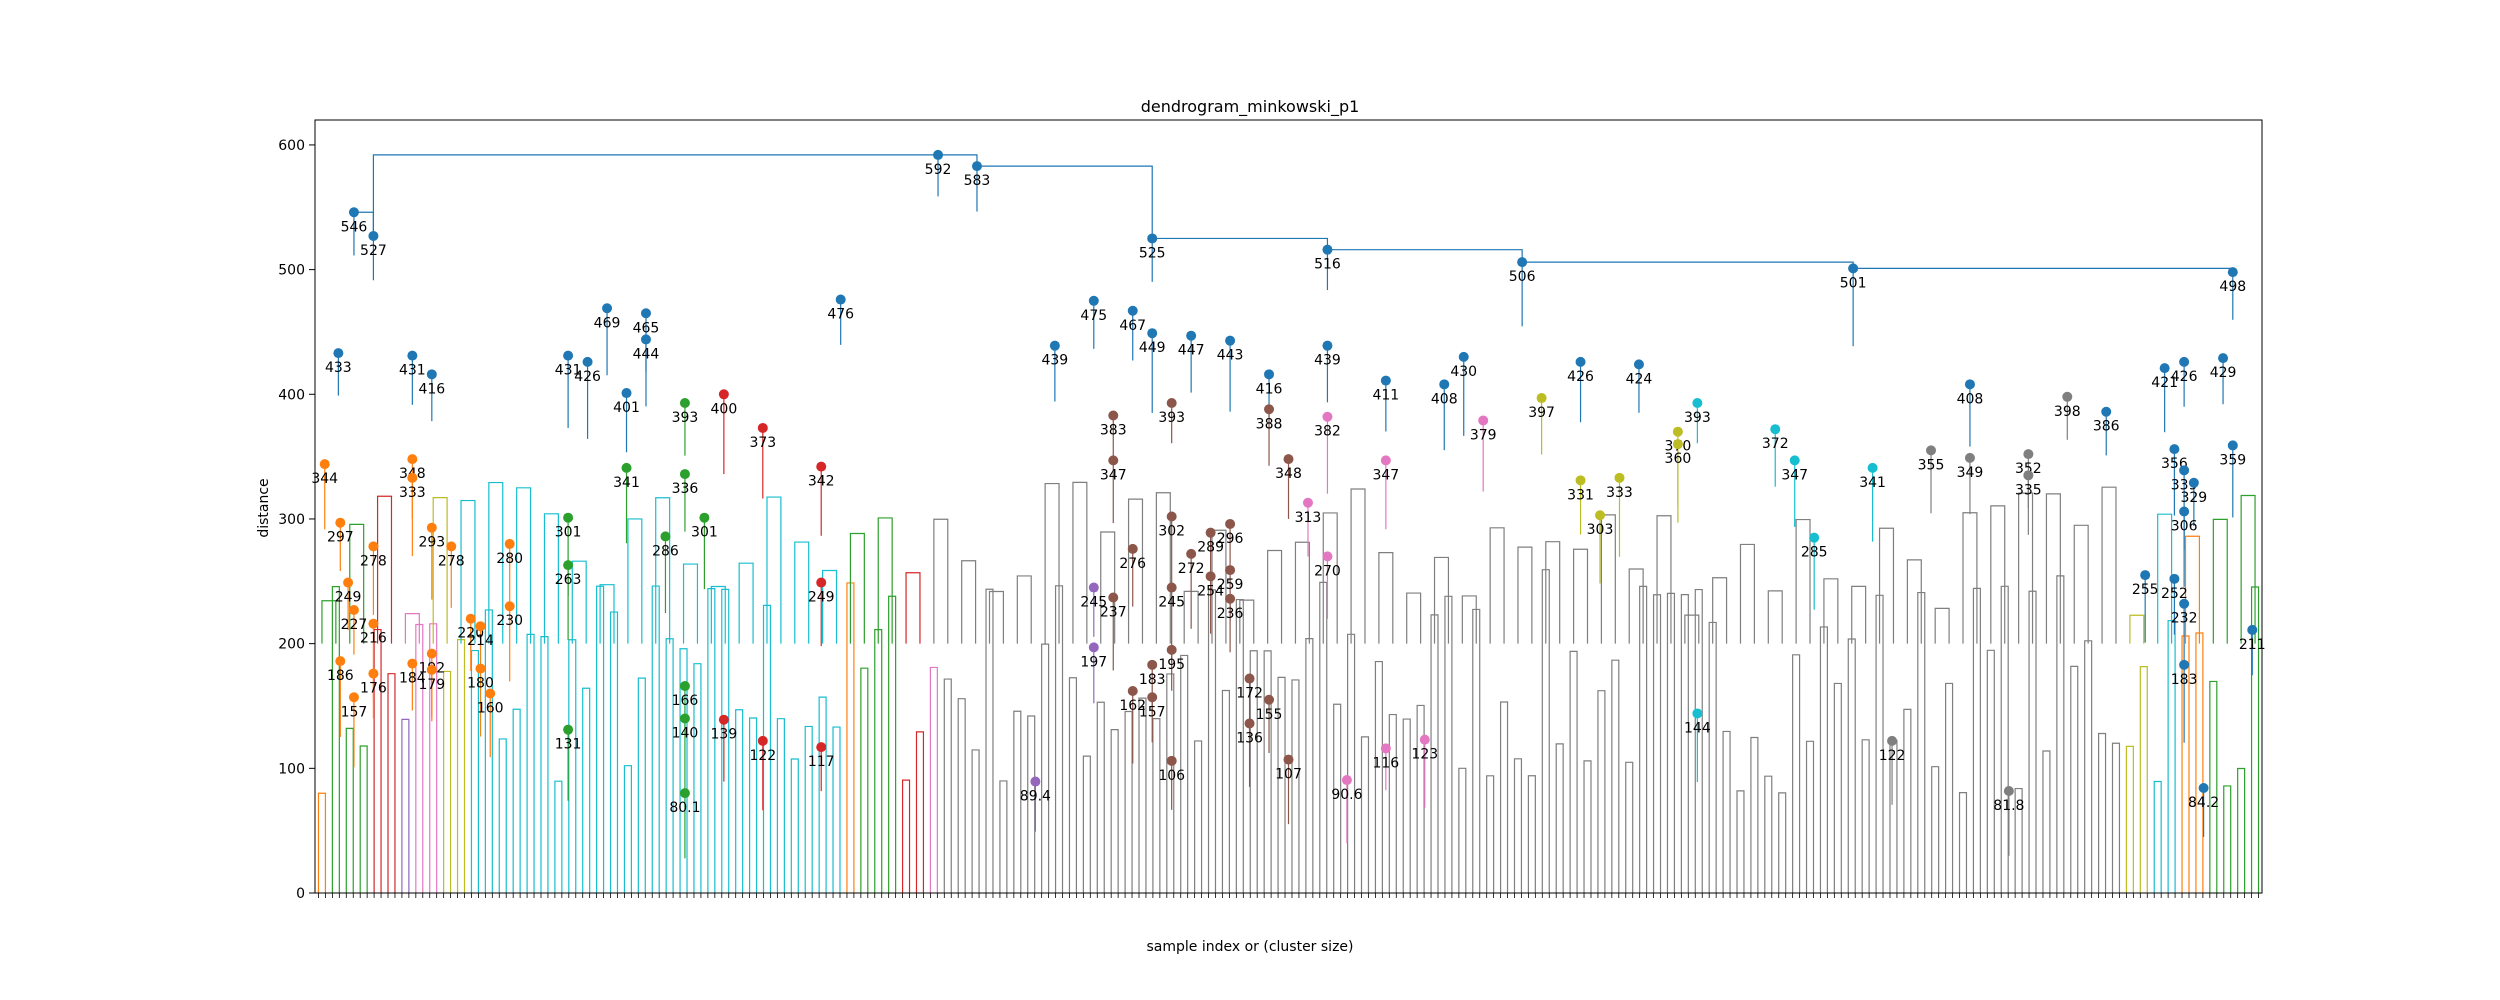  Describe the element at coordinates (1794, 475) in the screenshot. I see `merge-label: 347` at that location.